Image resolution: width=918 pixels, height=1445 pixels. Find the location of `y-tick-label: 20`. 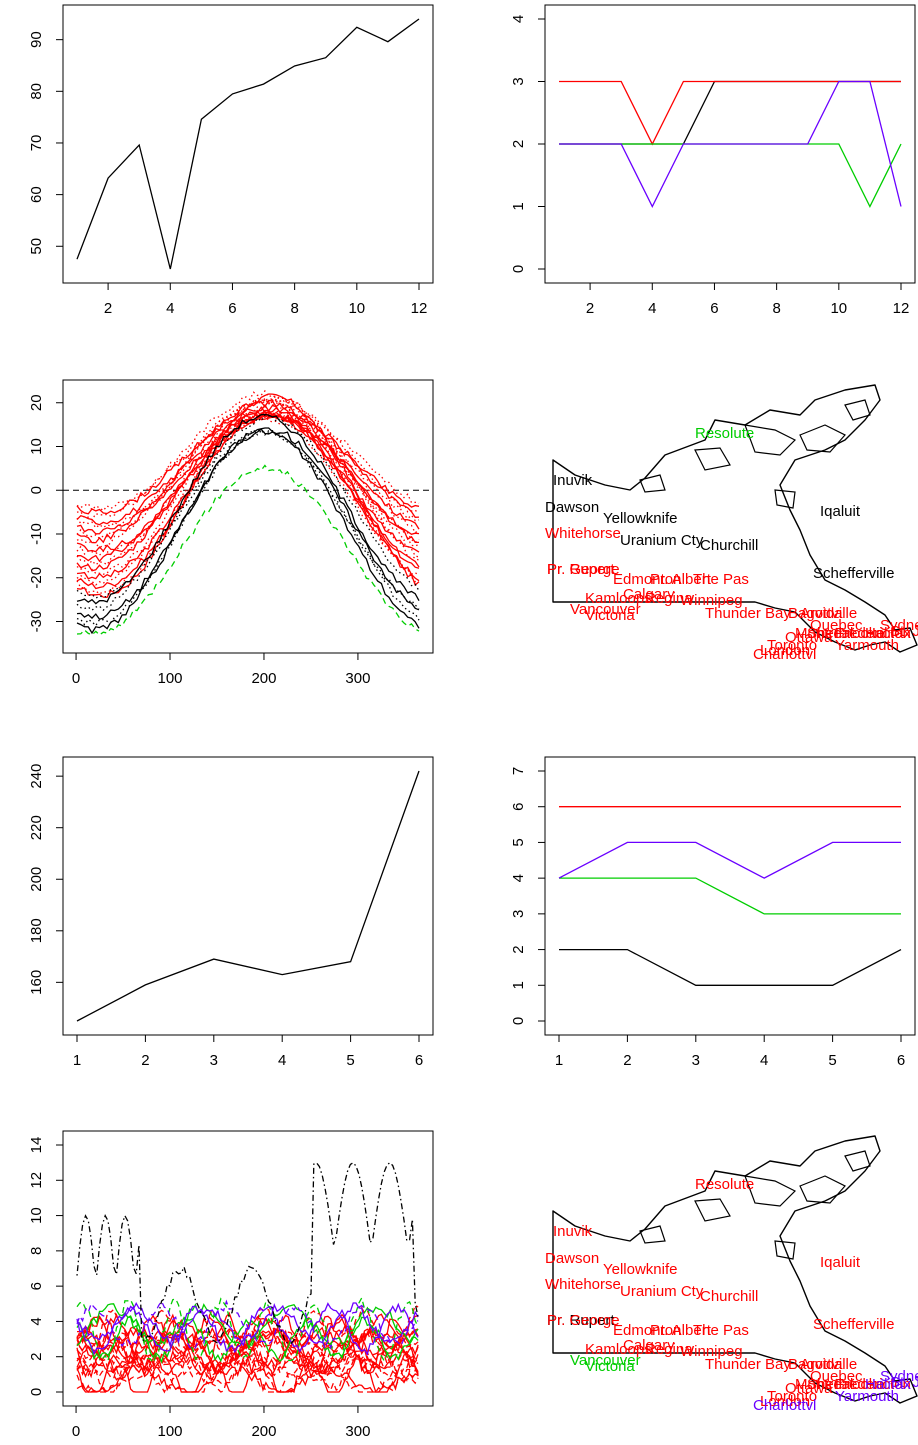

y-tick-label: 20 is located at coordinates (36, 402).